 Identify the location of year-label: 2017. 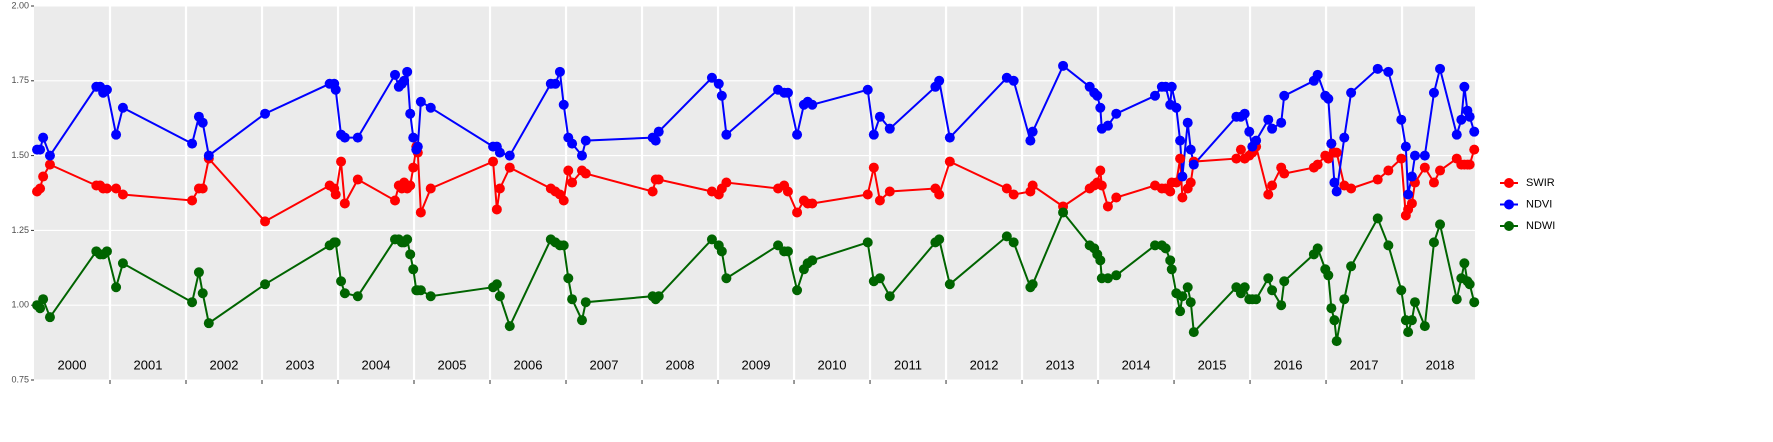
(1364, 364).